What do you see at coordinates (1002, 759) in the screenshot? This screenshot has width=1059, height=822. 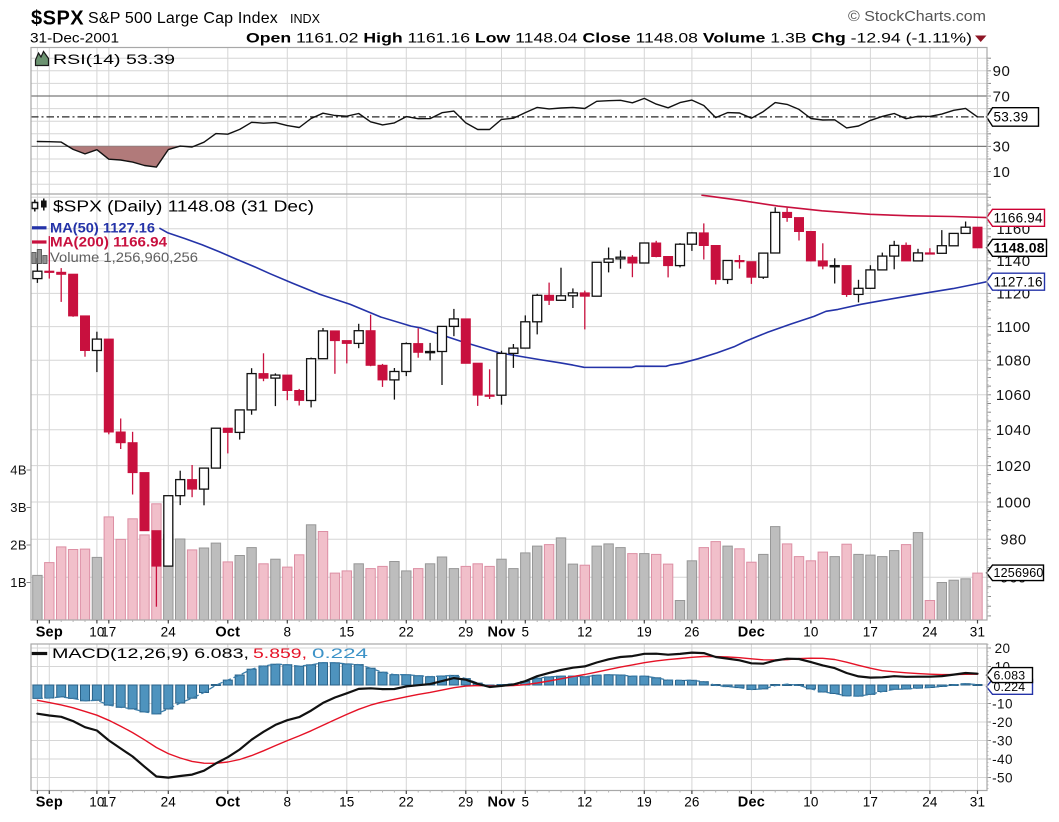 I see `svg-text: -40` at bounding box center [1002, 759].